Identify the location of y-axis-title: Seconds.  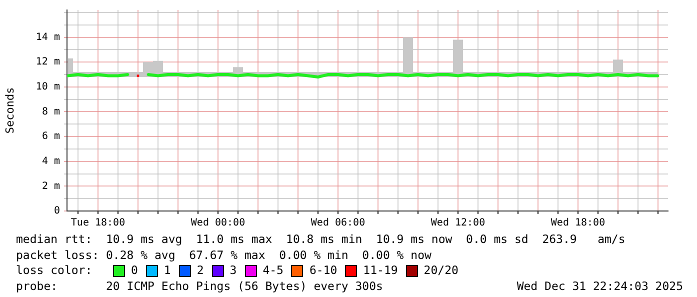
(9, 110).